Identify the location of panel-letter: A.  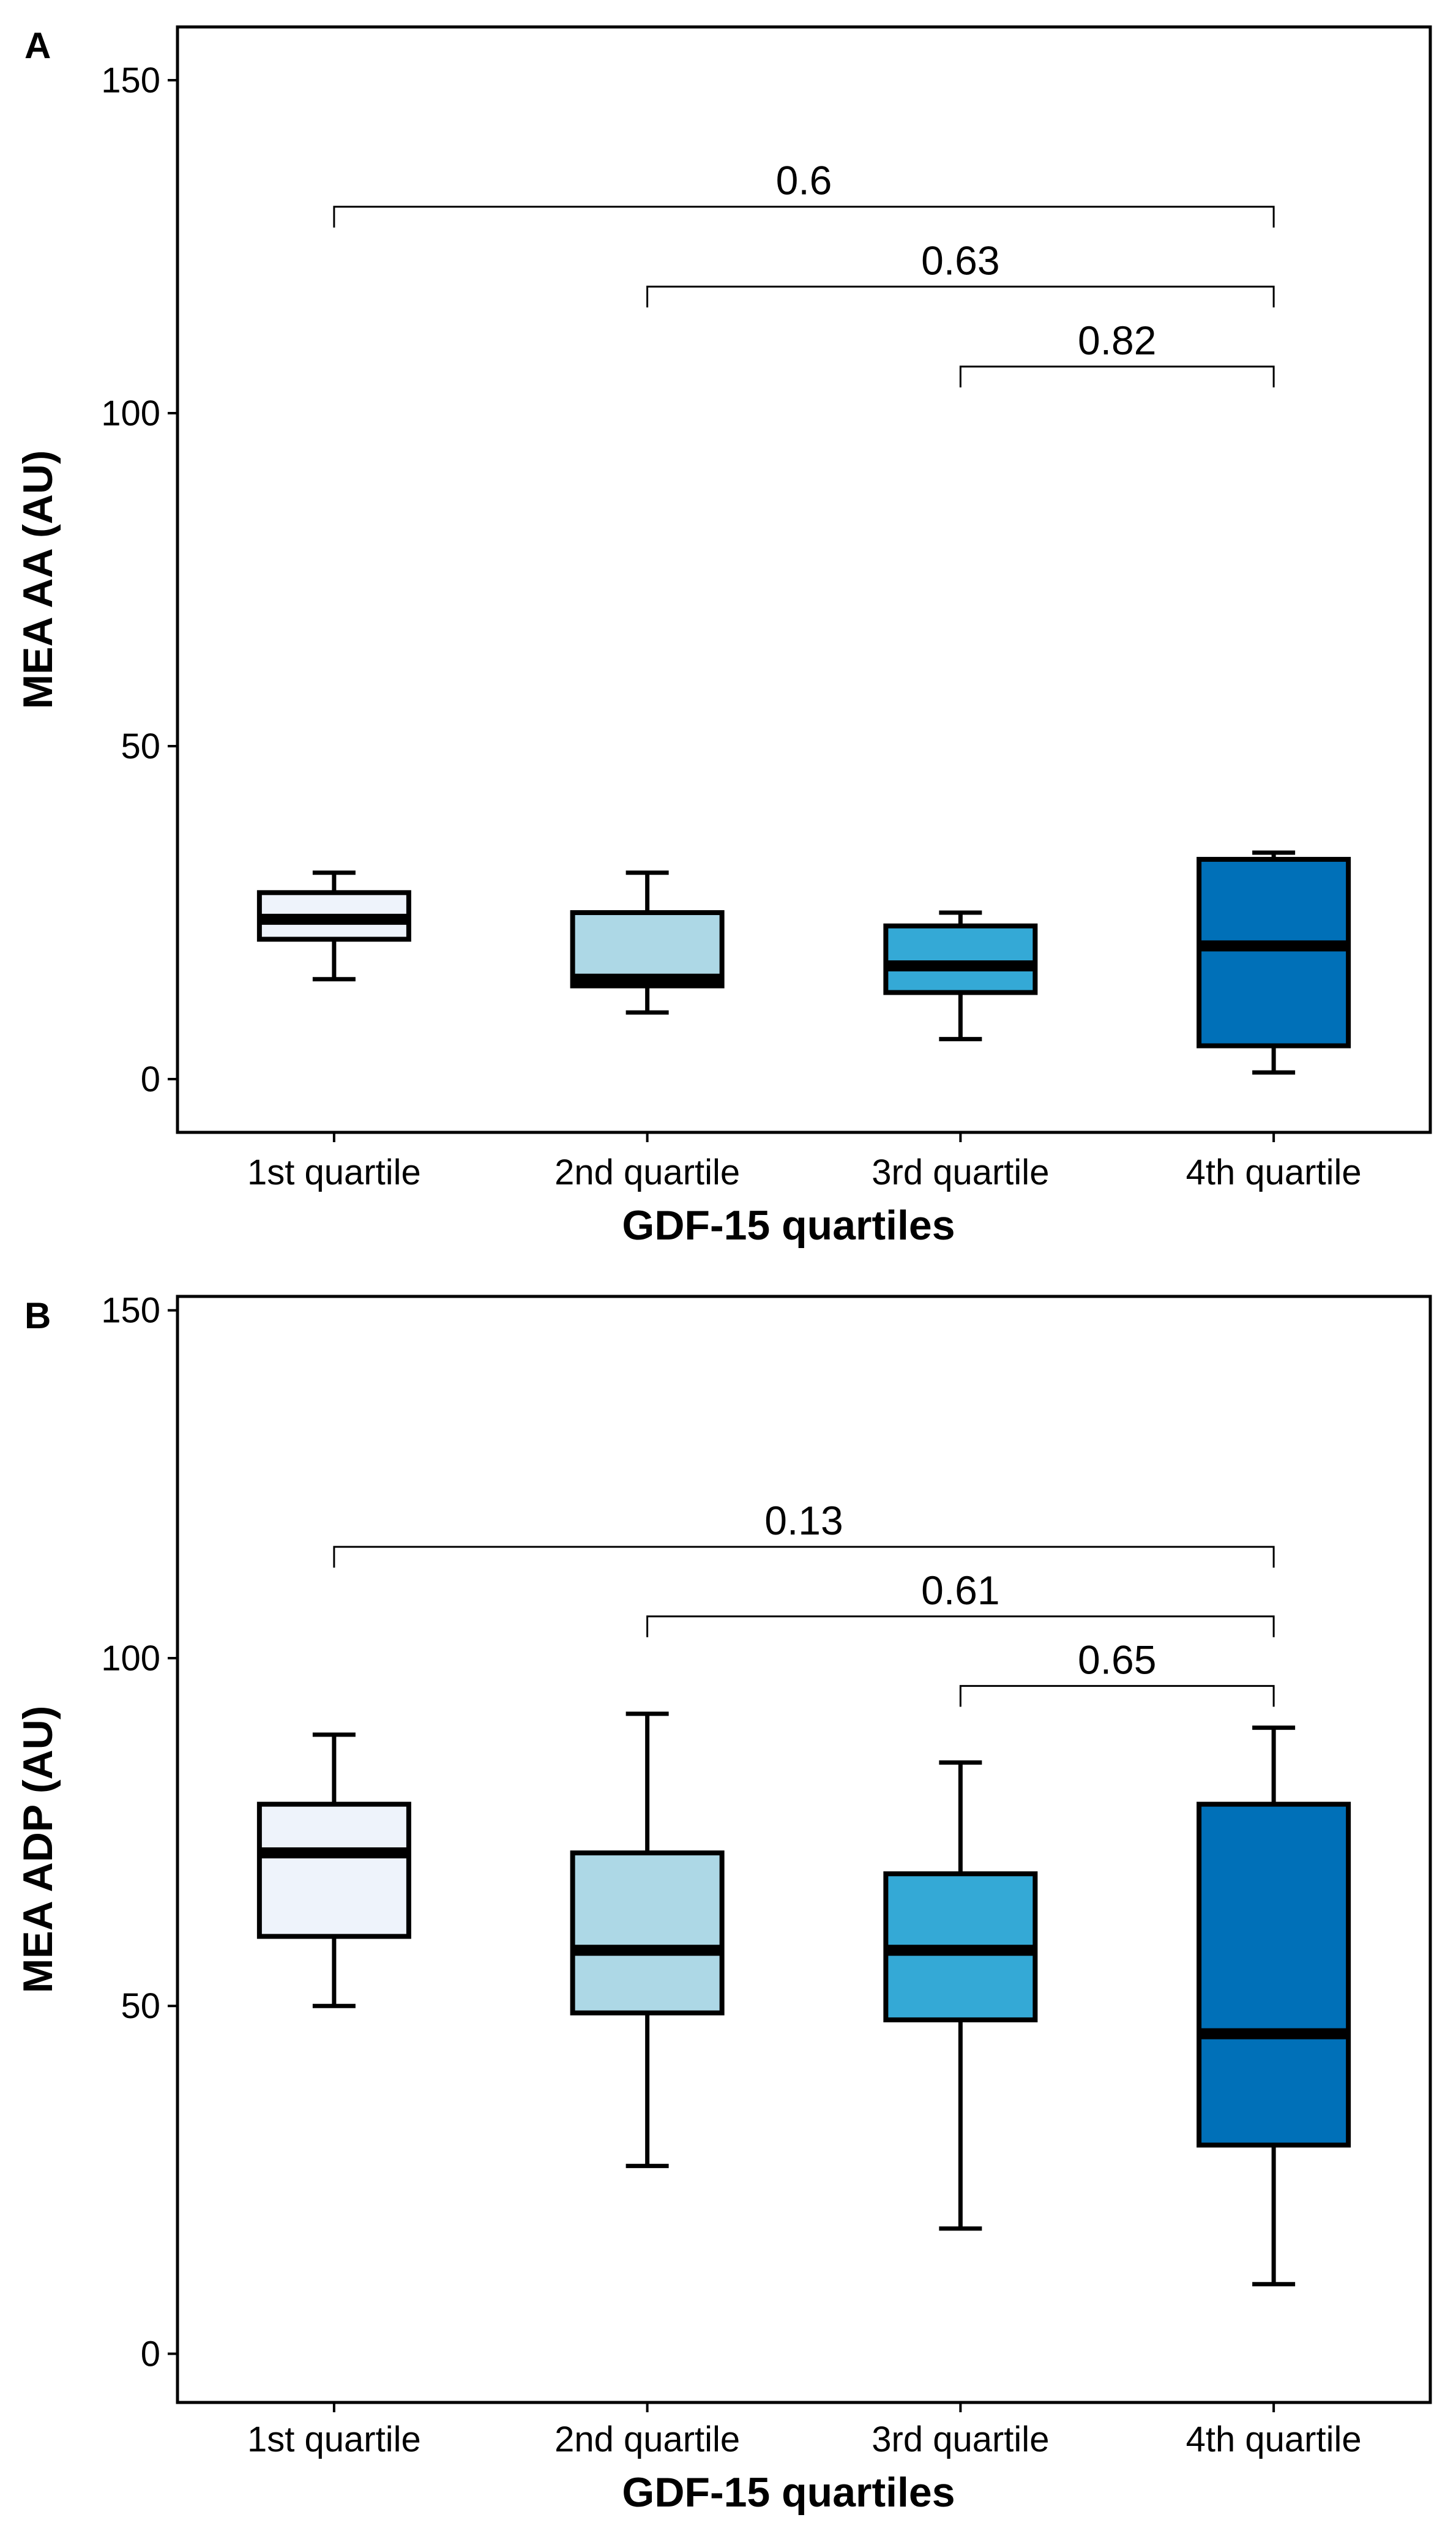
(37, 45).